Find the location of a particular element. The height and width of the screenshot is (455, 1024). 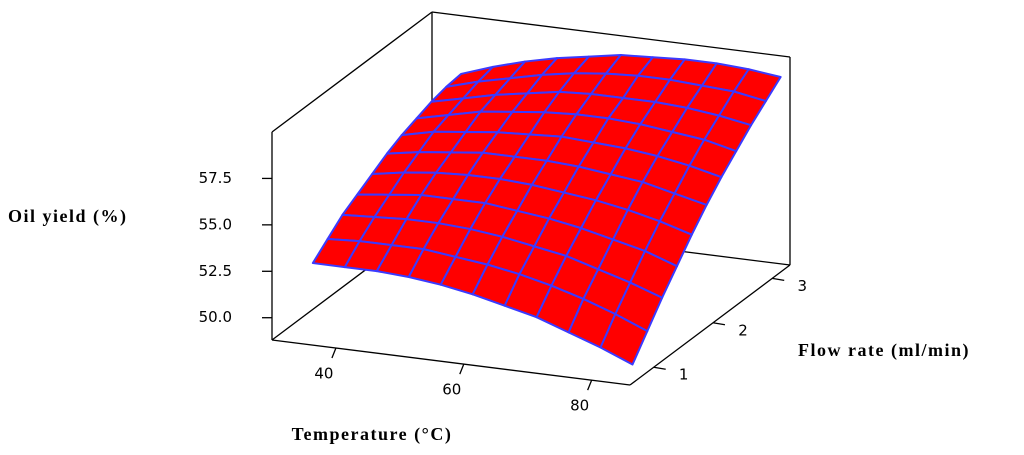

x-axis-title: Temperature (°C) is located at coordinates (372, 434).